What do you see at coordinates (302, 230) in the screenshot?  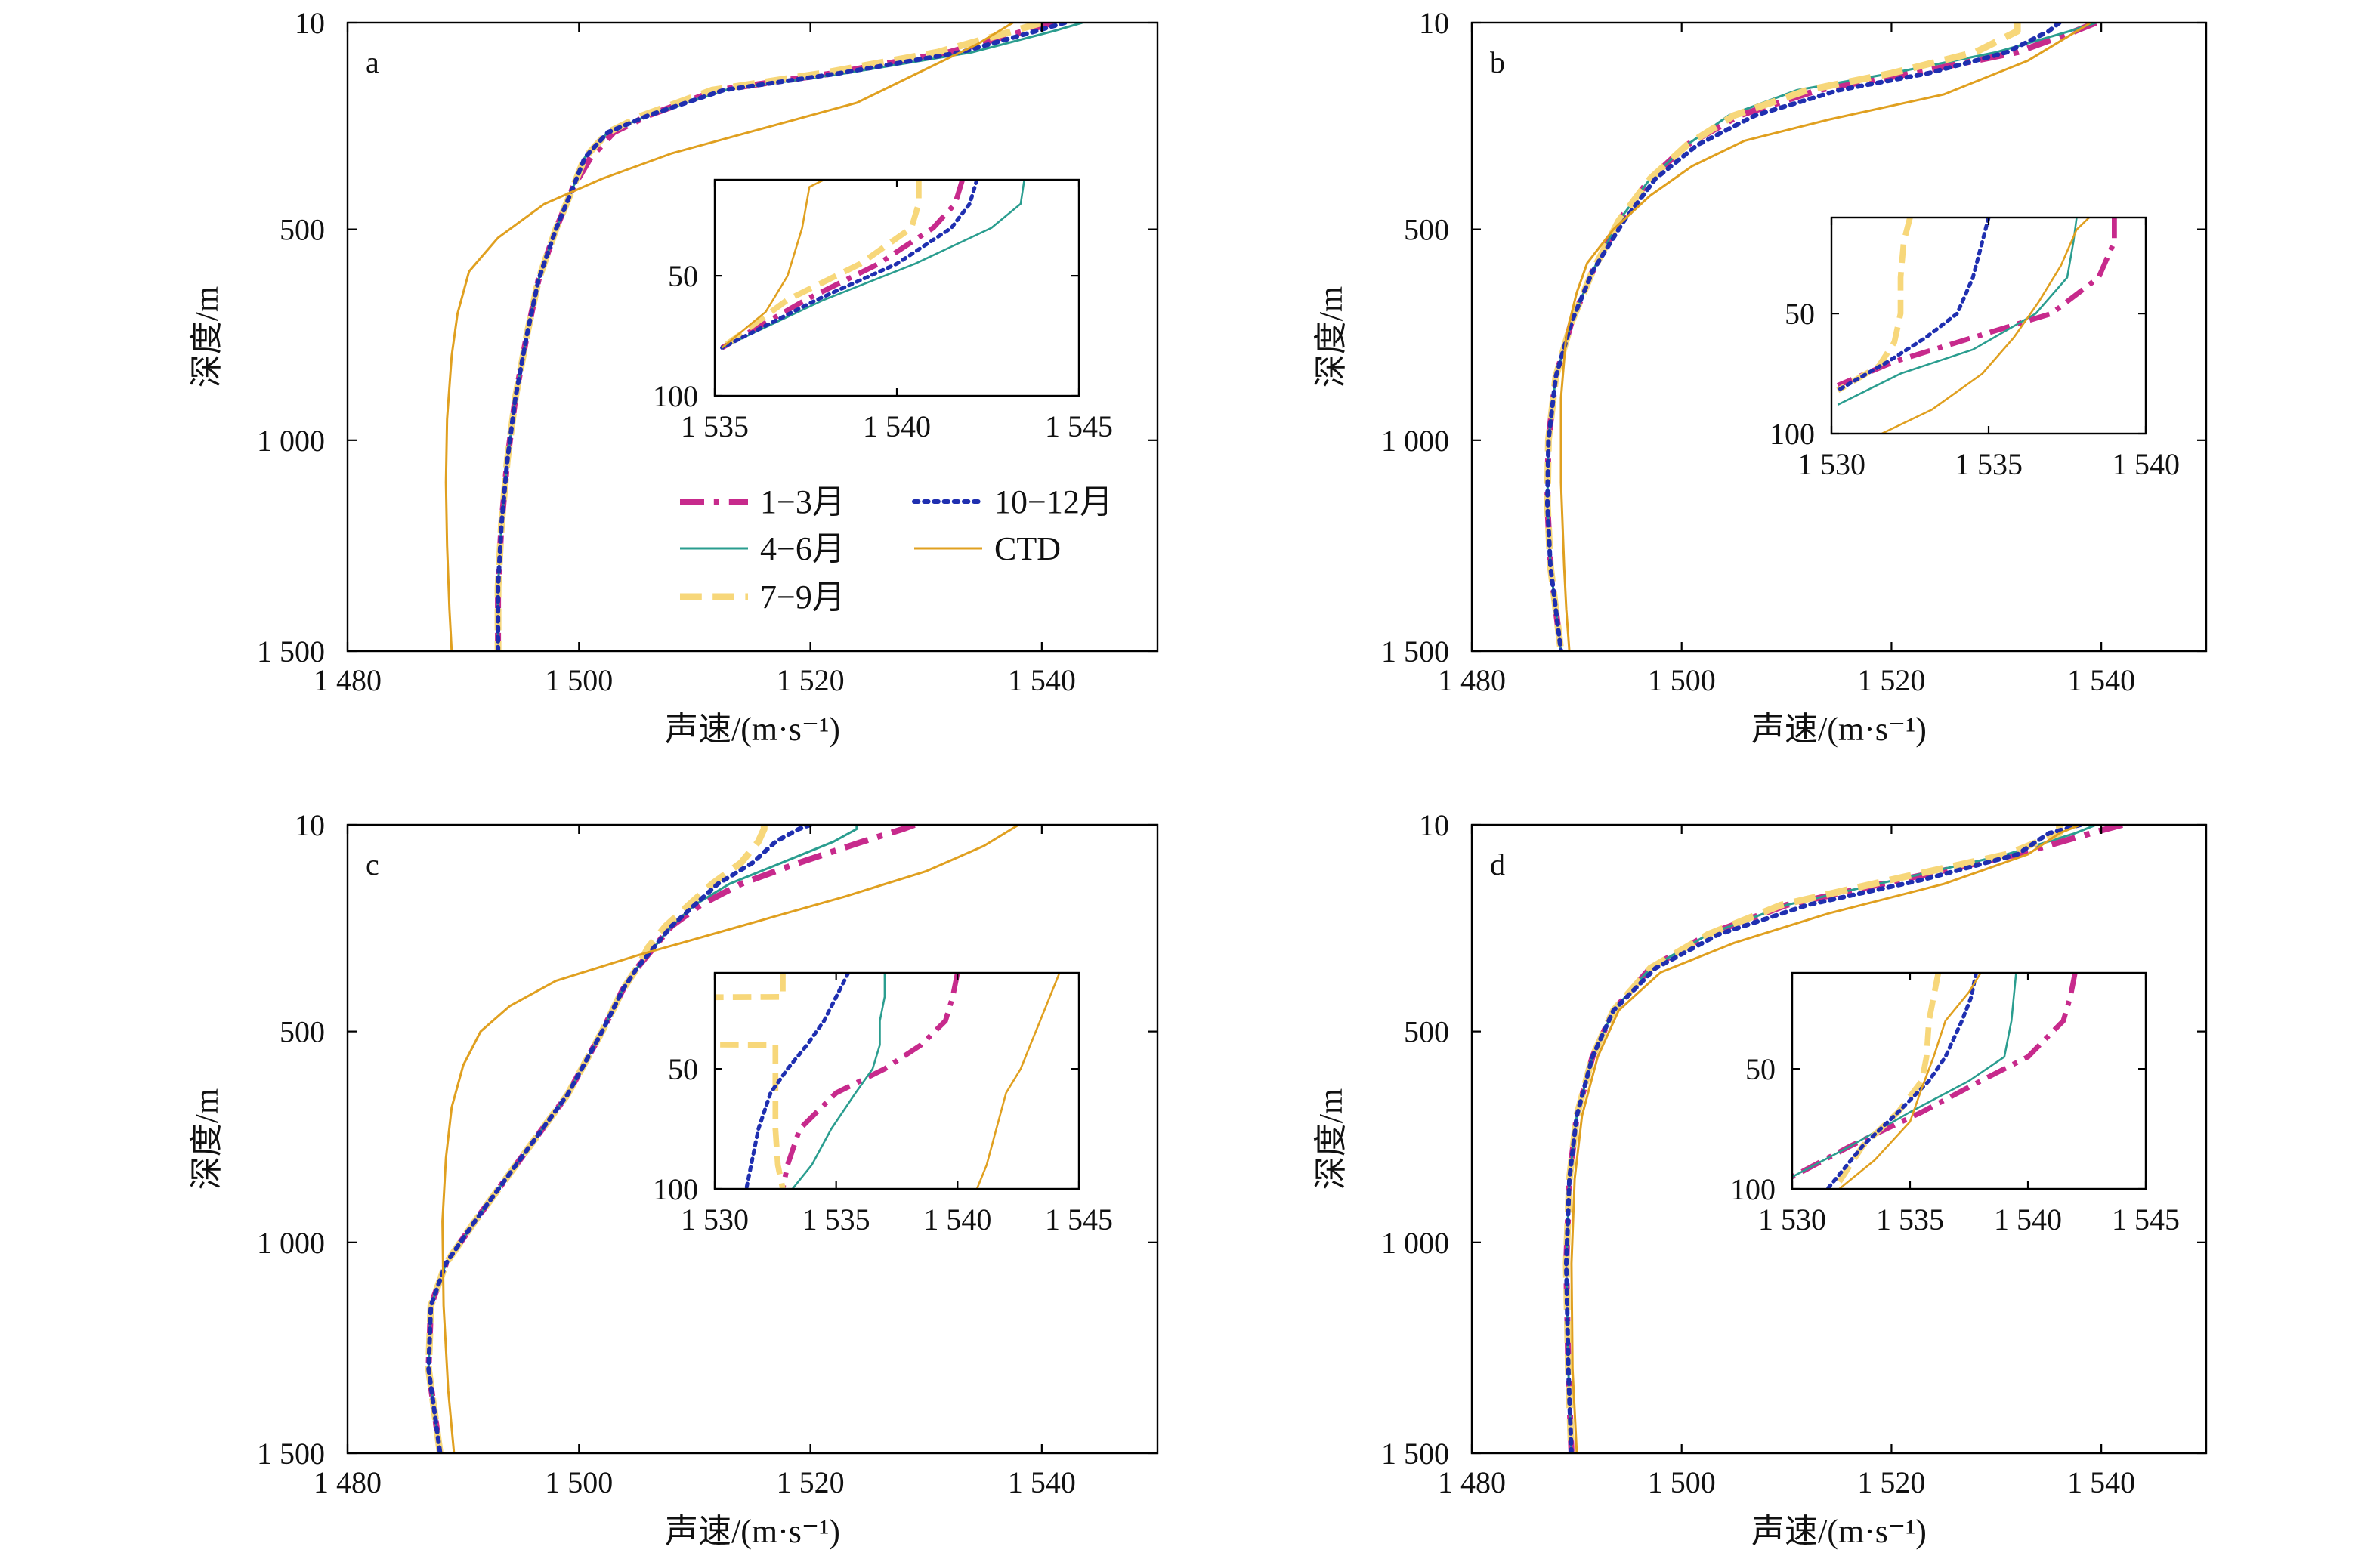 I see `panel-a-ytick-label: 500` at bounding box center [302, 230].